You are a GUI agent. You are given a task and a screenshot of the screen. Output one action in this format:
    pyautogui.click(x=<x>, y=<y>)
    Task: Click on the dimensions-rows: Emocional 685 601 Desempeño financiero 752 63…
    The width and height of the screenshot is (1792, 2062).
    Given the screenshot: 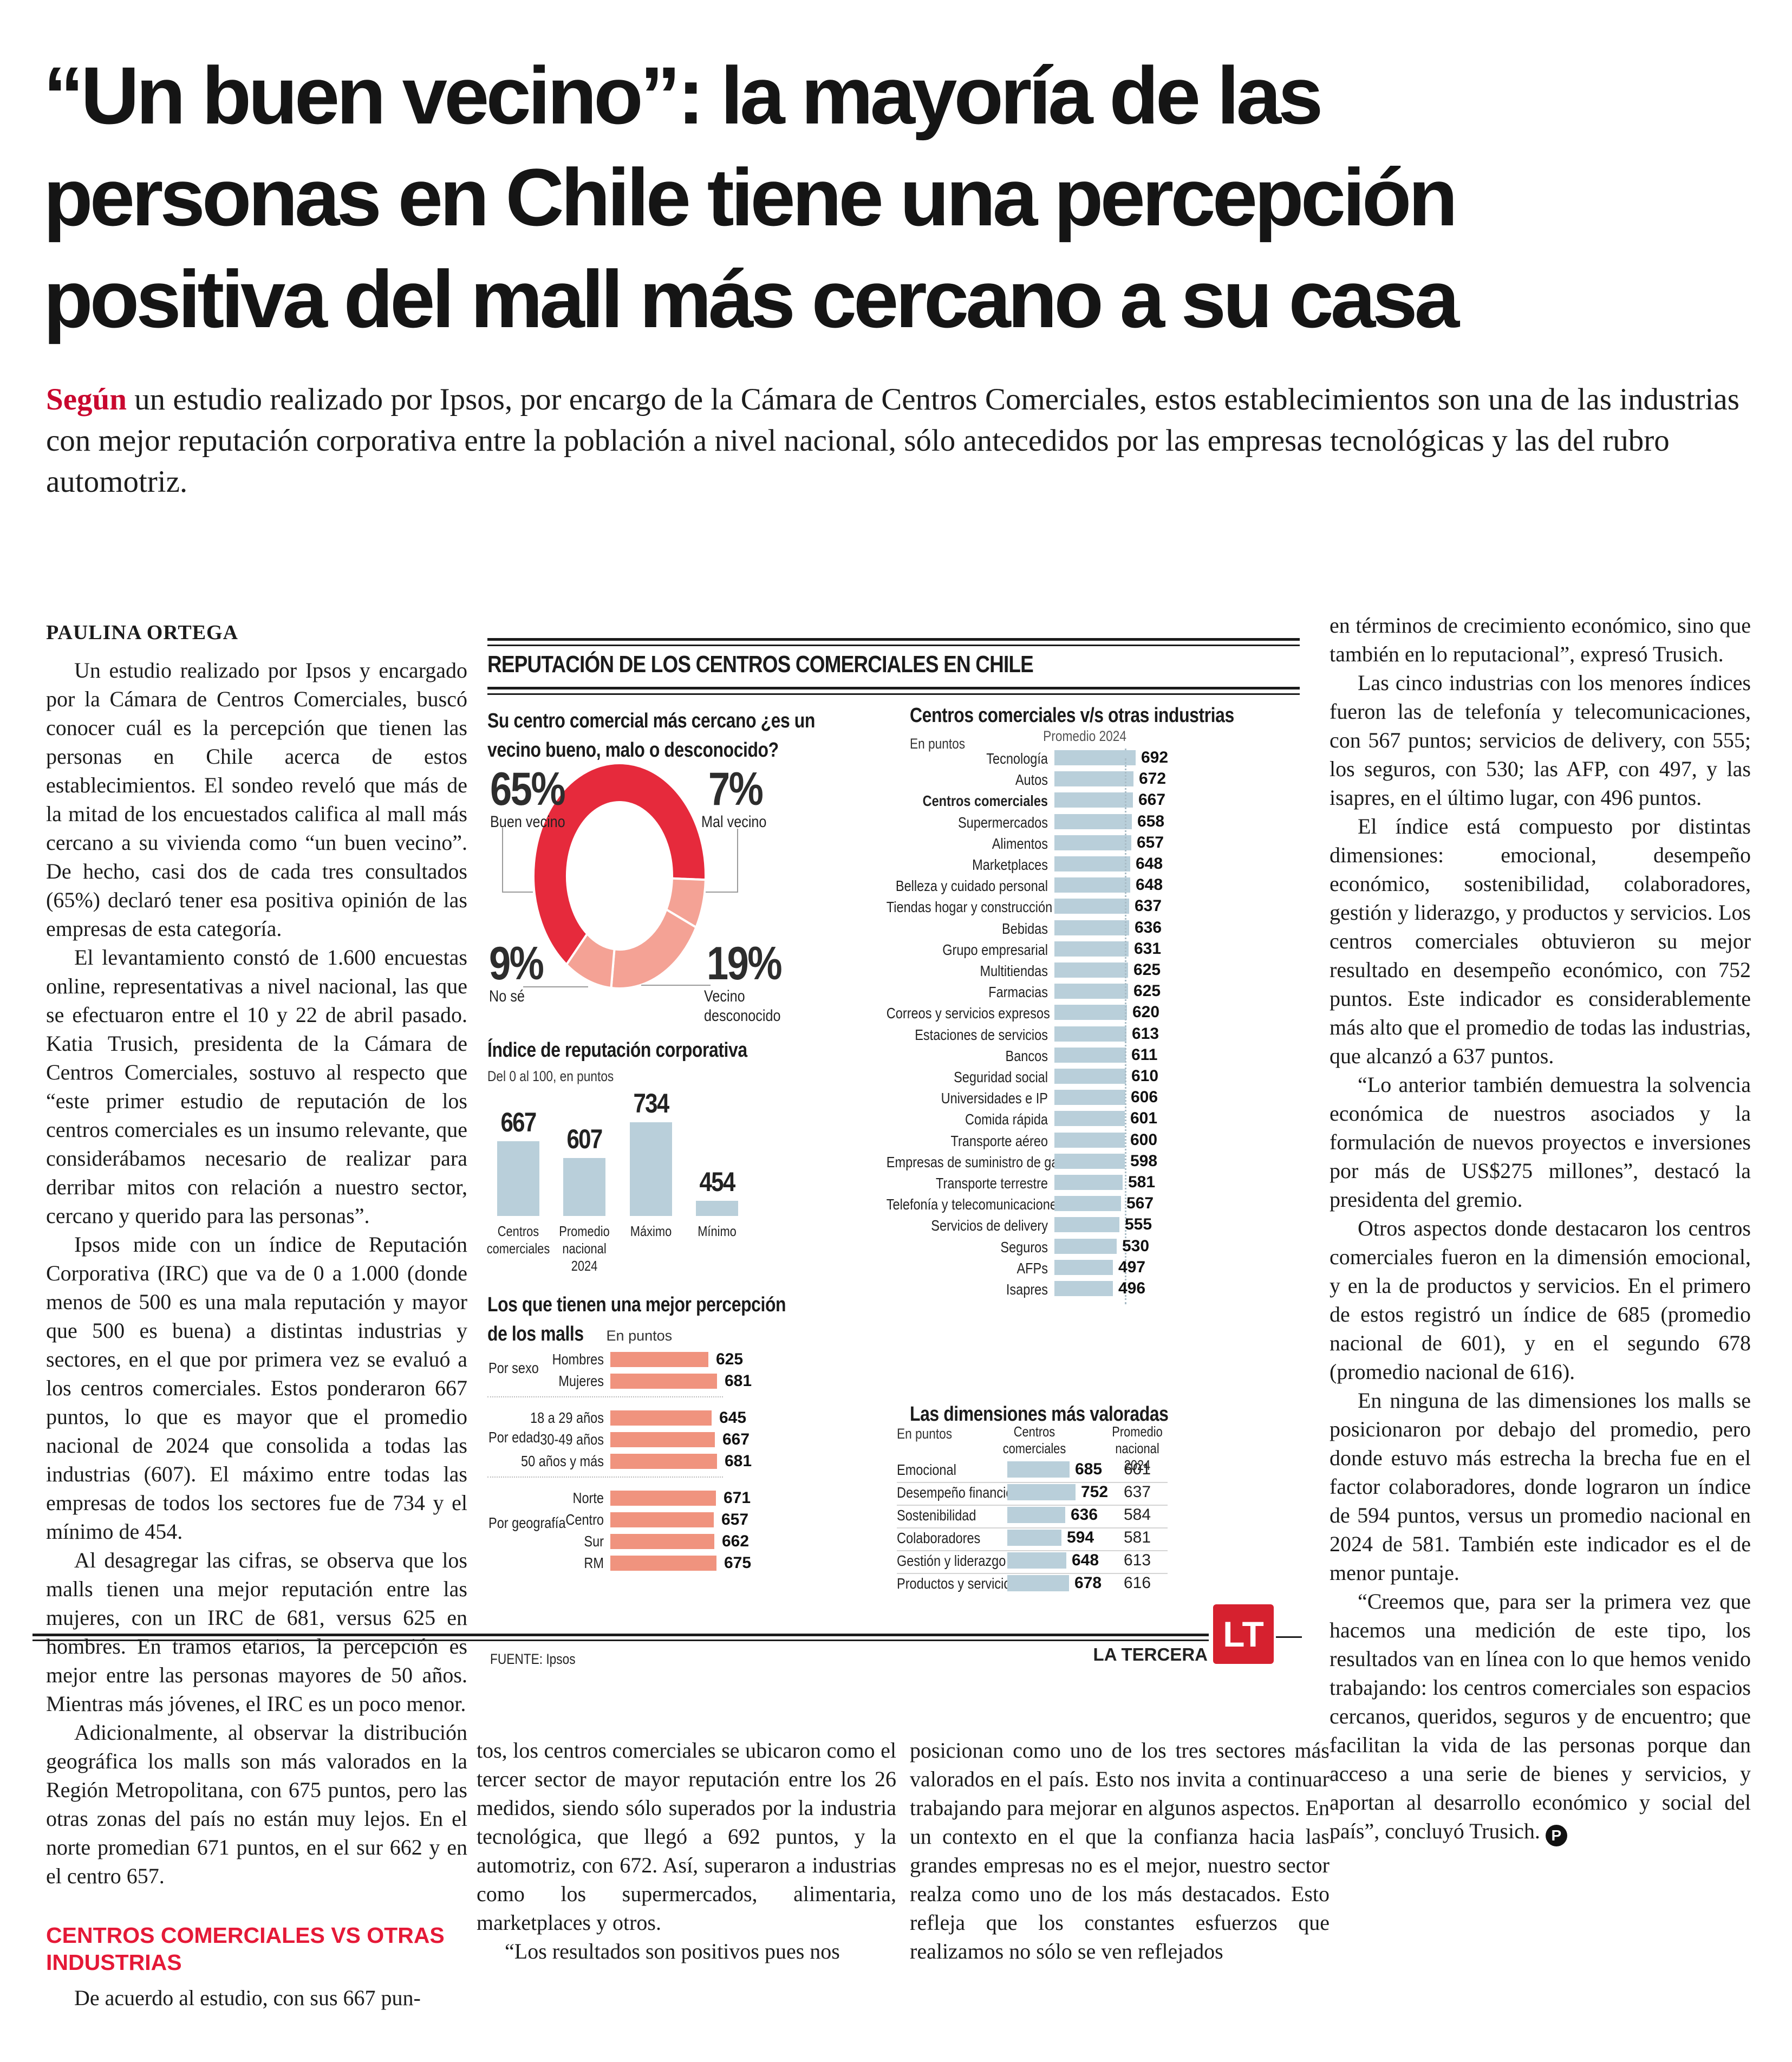 What is the action you would take?
    pyautogui.click(x=1078, y=1505)
    